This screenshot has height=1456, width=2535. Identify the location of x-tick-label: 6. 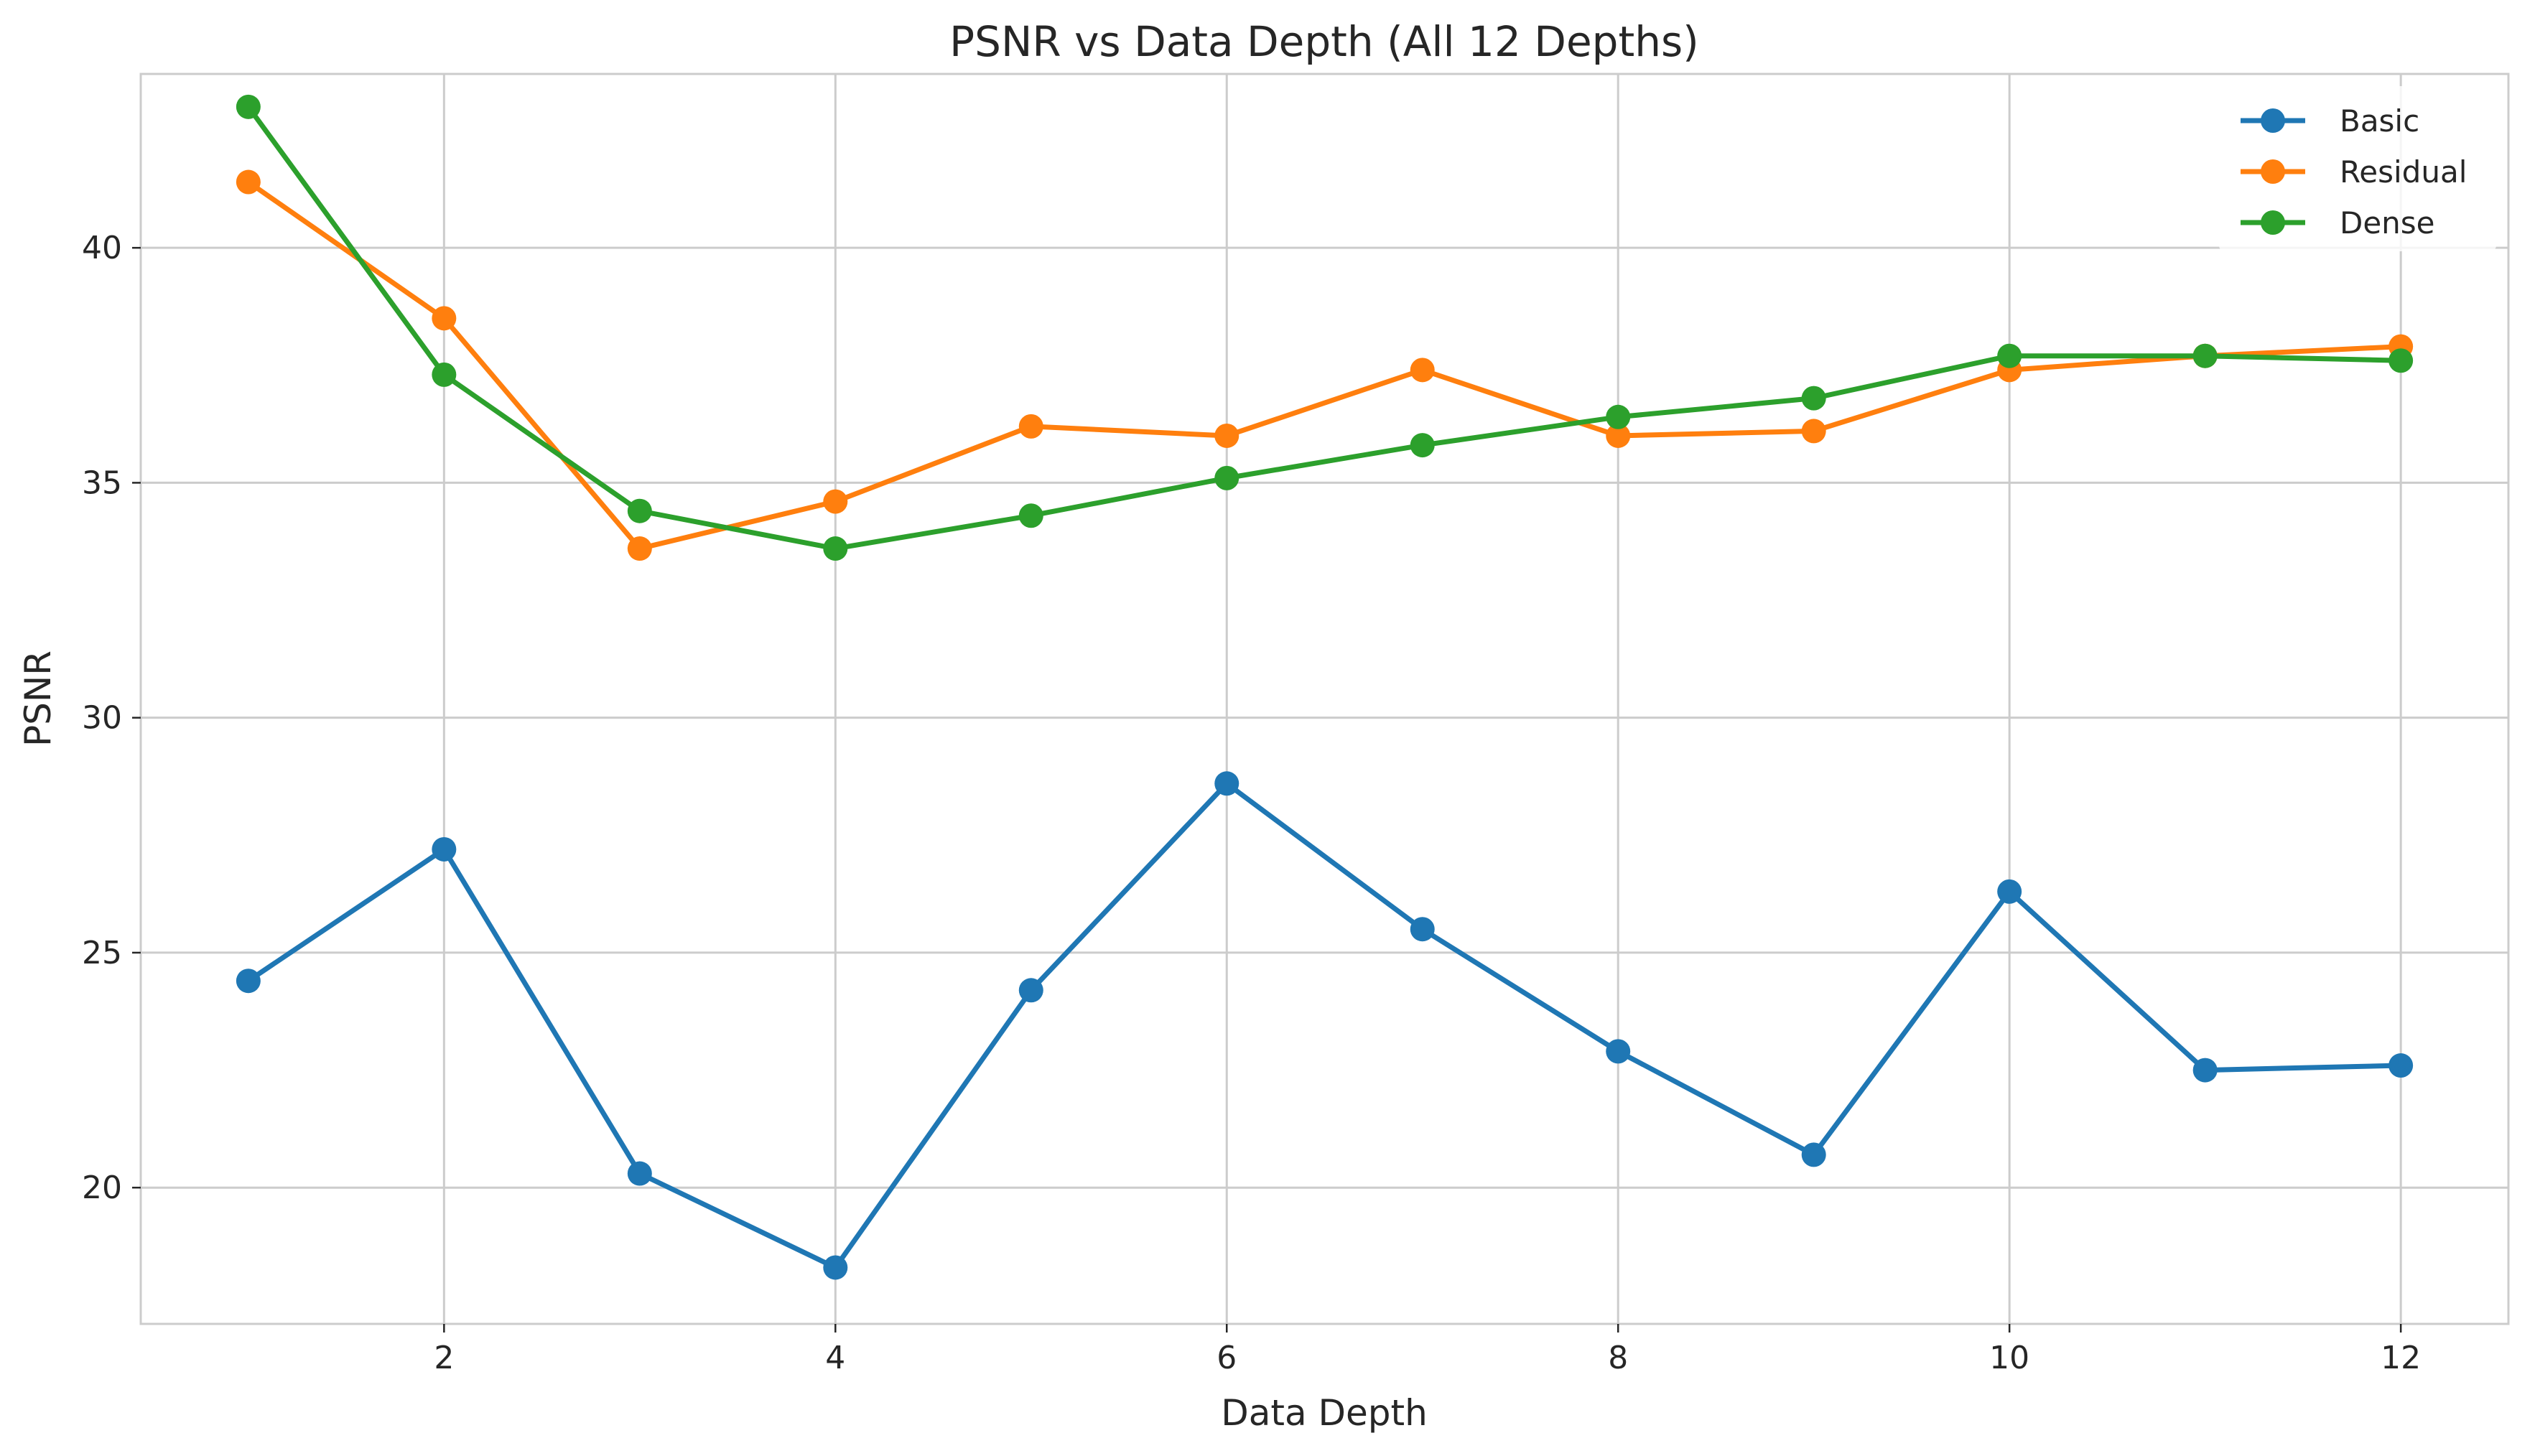
(1227, 1358).